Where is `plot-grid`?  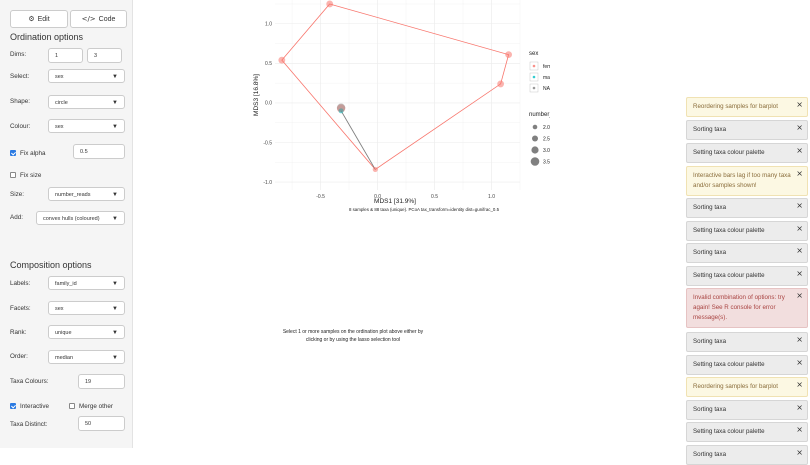
plot-grid is located at coordinates (398, 95).